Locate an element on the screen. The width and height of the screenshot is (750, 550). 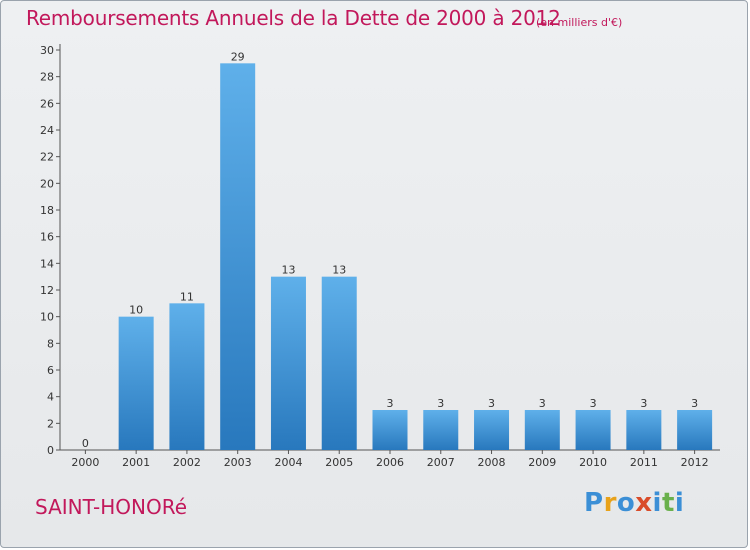
x-tick-label: 2008 is located at coordinates (492, 462).